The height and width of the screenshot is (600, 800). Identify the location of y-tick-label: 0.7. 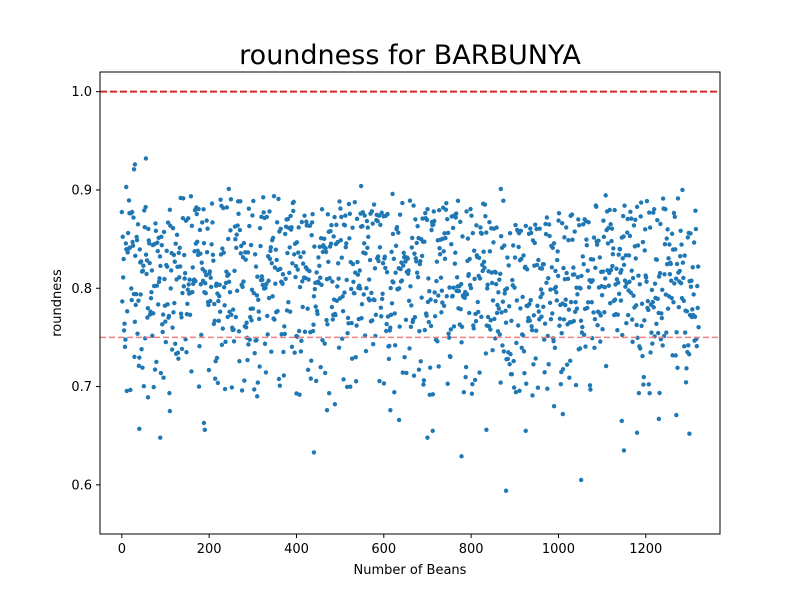
(81, 387).